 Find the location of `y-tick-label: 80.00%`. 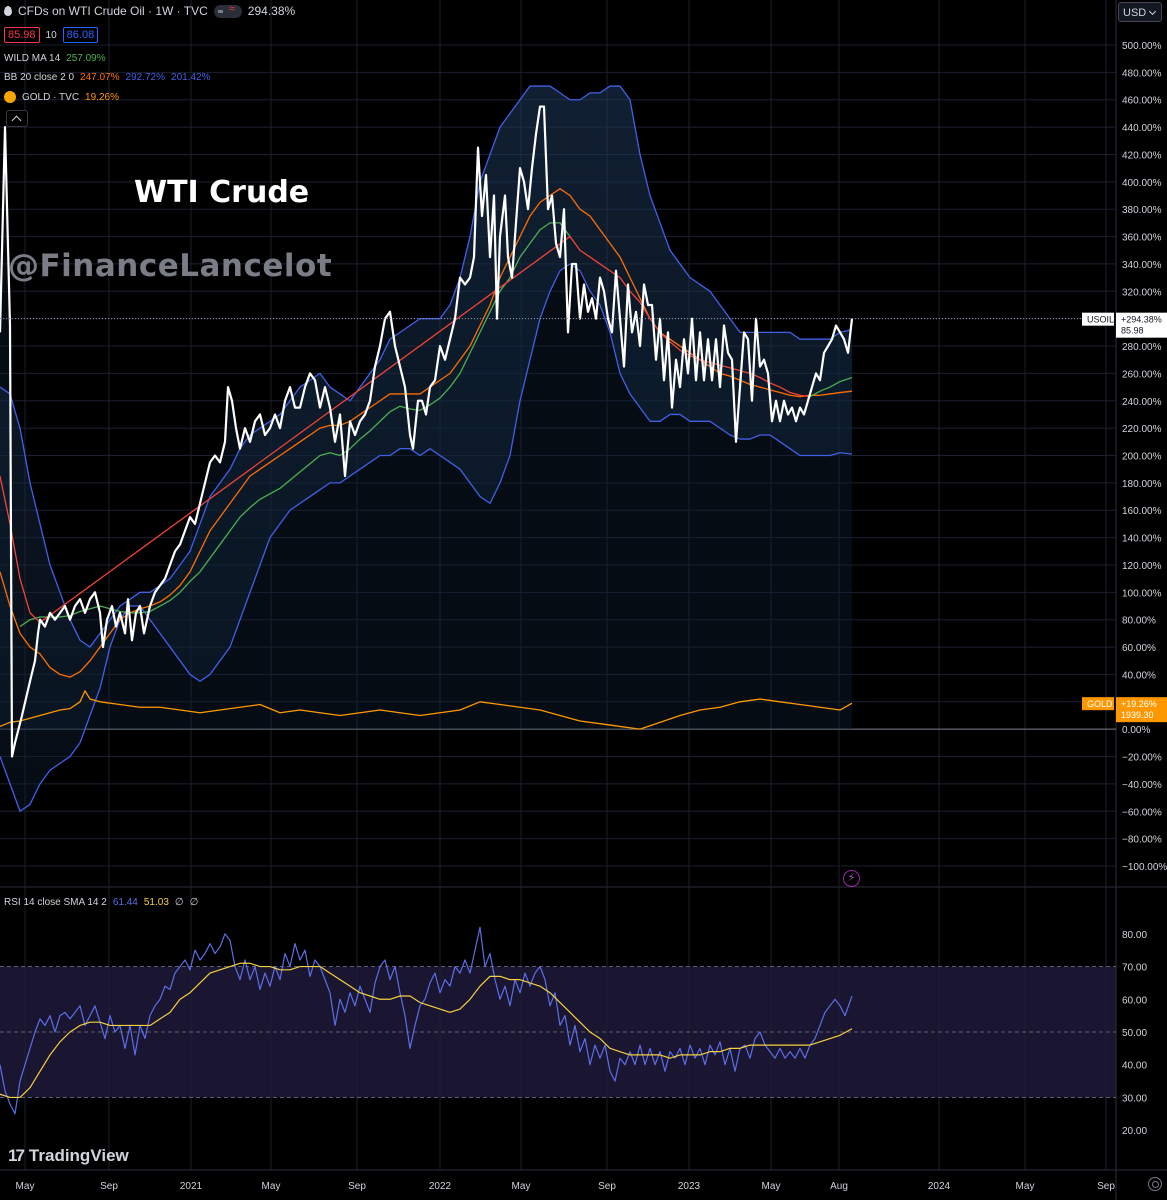

y-tick-label: 80.00% is located at coordinates (1139, 621).